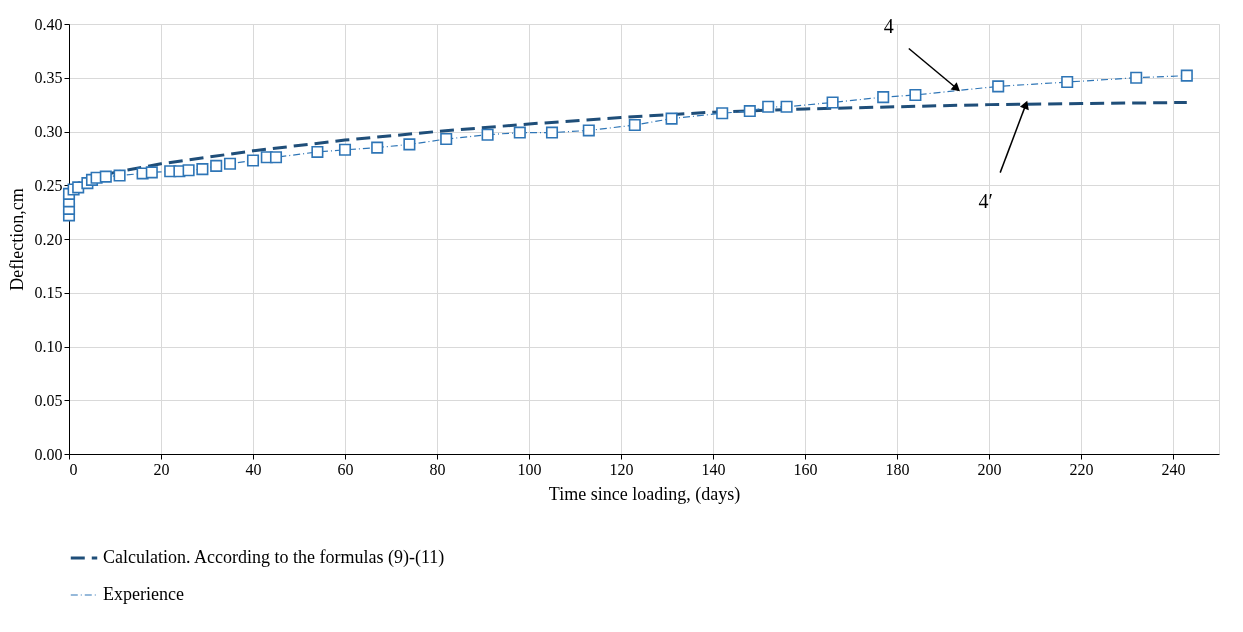  Describe the element at coordinates (143, 594) in the screenshot. I see `legend-label: Experience` at that location.